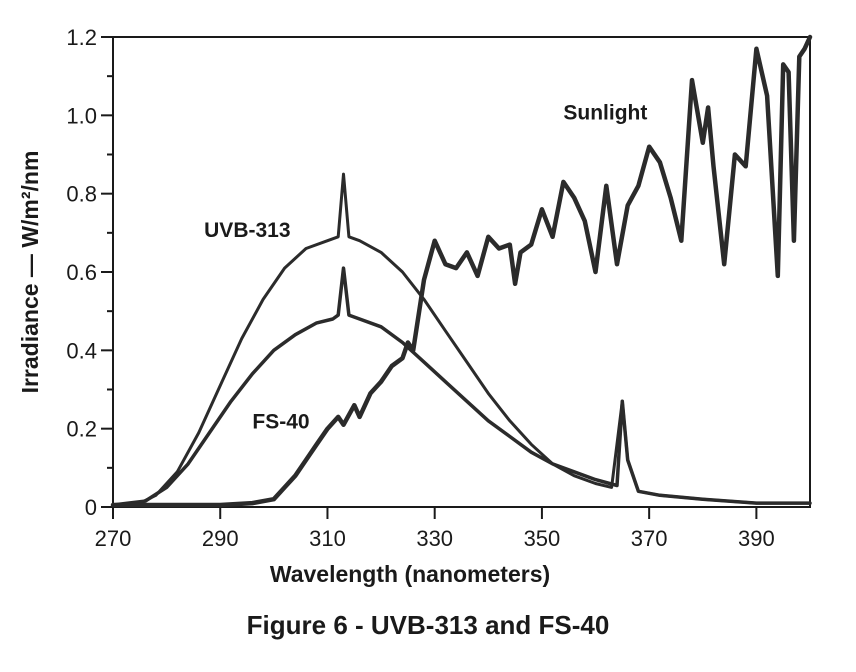  Describe the element at coordinates (30, 272) in the screenshot. I see `y-axis-title: Irradiance — W/m²/nm` at that location.